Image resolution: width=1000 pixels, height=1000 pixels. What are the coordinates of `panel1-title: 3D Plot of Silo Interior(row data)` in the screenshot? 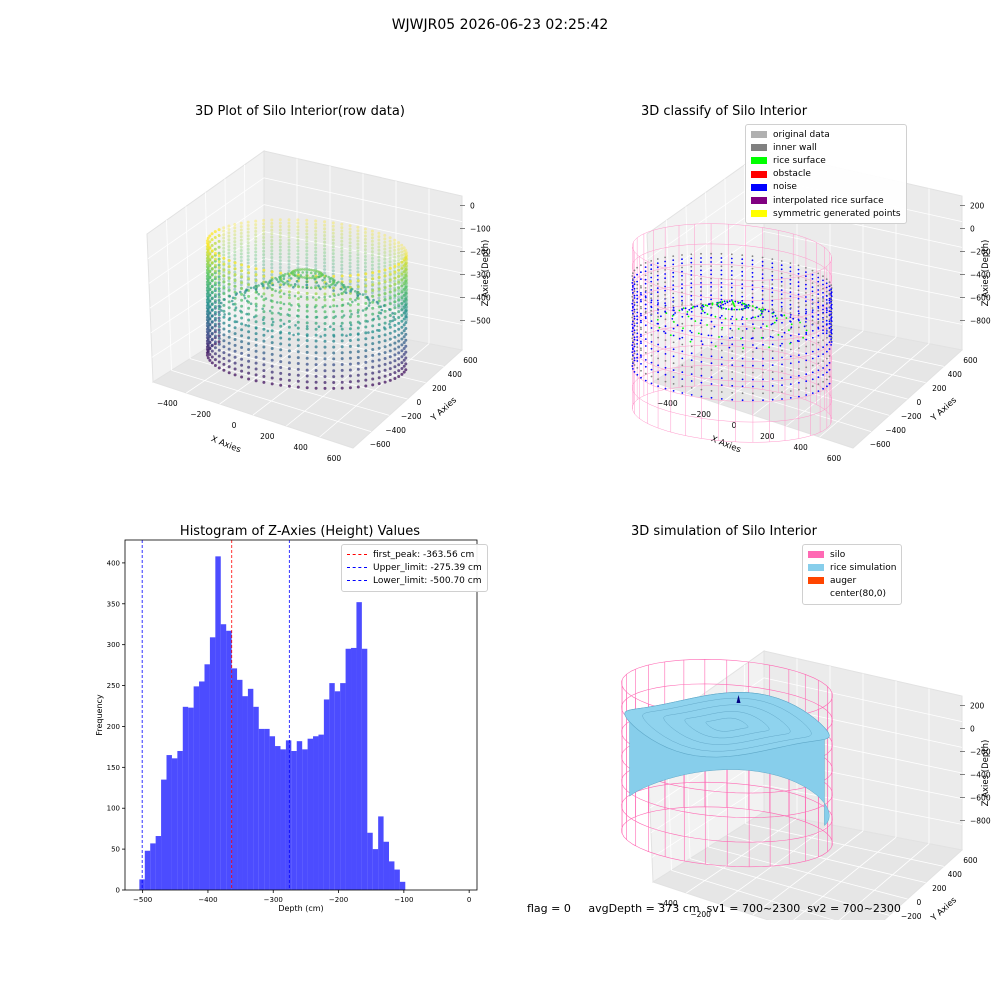 It's located at (300, 111).